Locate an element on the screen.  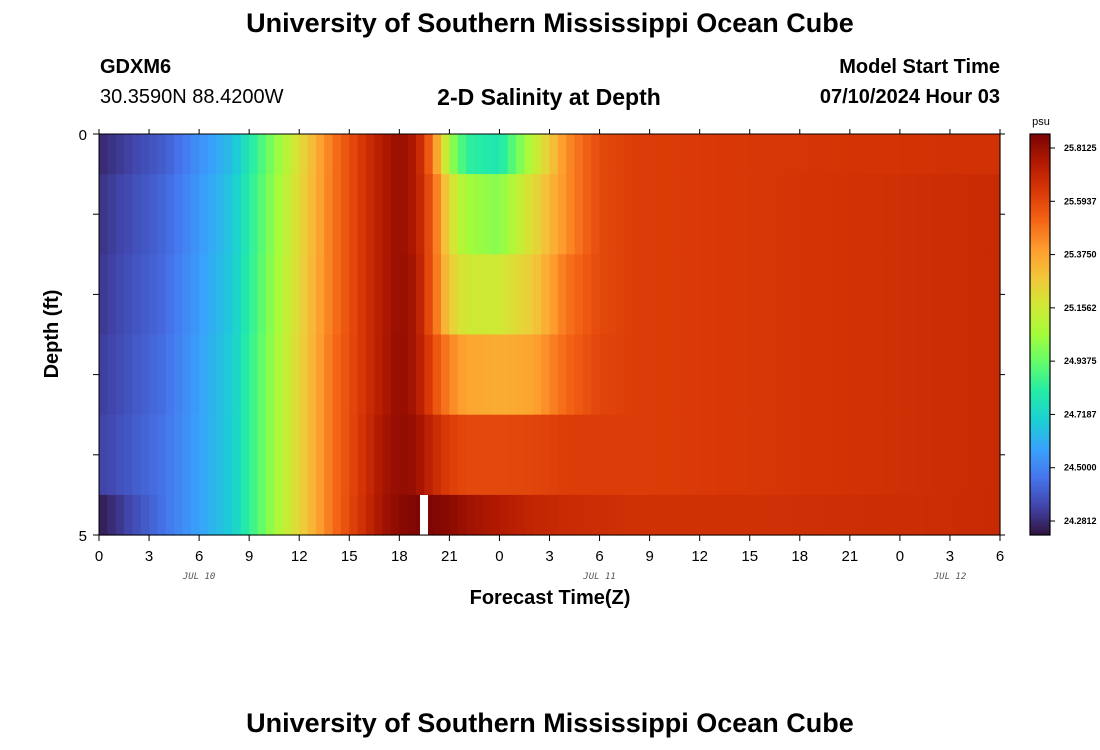
colorbar-tick-label: 25.1562 is located at coordinates (1080, 308).